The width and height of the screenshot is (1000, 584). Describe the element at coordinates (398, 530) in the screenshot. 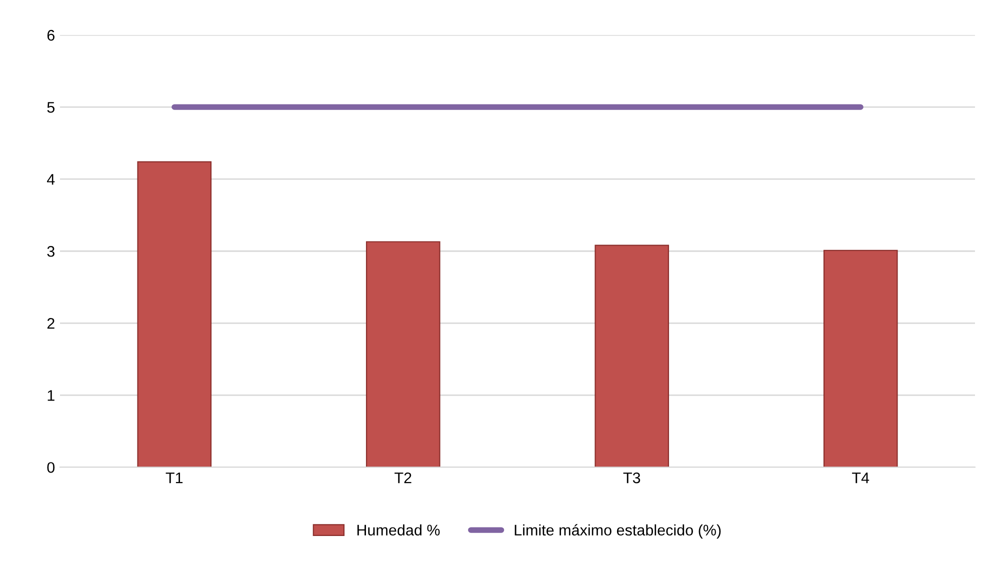

I see `legend-label: Humedad %` at that location.